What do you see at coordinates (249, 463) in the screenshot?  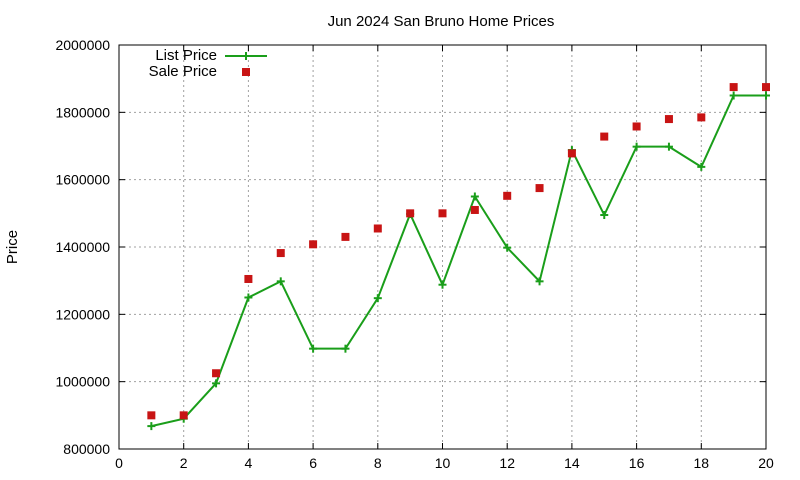 I see `x-tick-label: 4` at bounding box center [249, 463].